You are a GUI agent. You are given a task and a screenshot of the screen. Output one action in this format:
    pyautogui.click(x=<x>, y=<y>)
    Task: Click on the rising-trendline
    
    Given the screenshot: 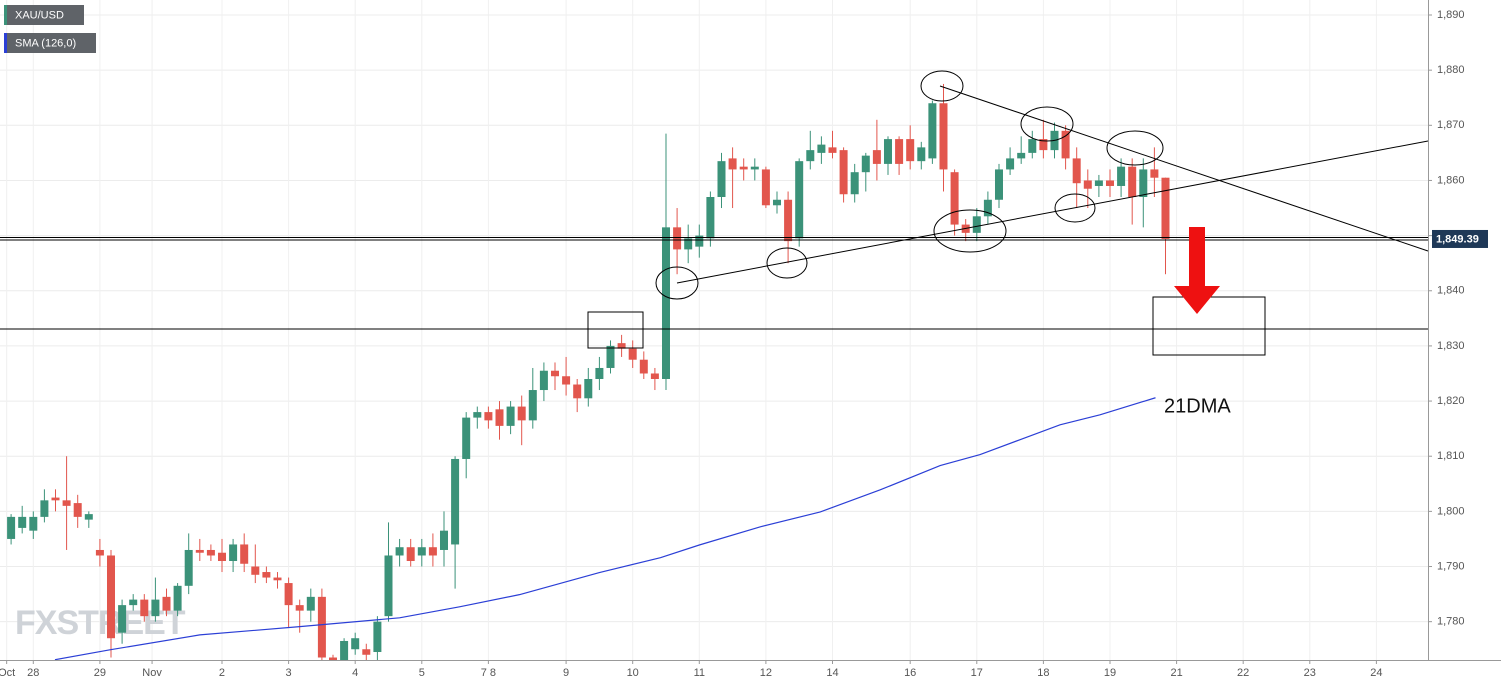 What is the action you would take?
    pyautogui.click(x=1052, y=212)
    